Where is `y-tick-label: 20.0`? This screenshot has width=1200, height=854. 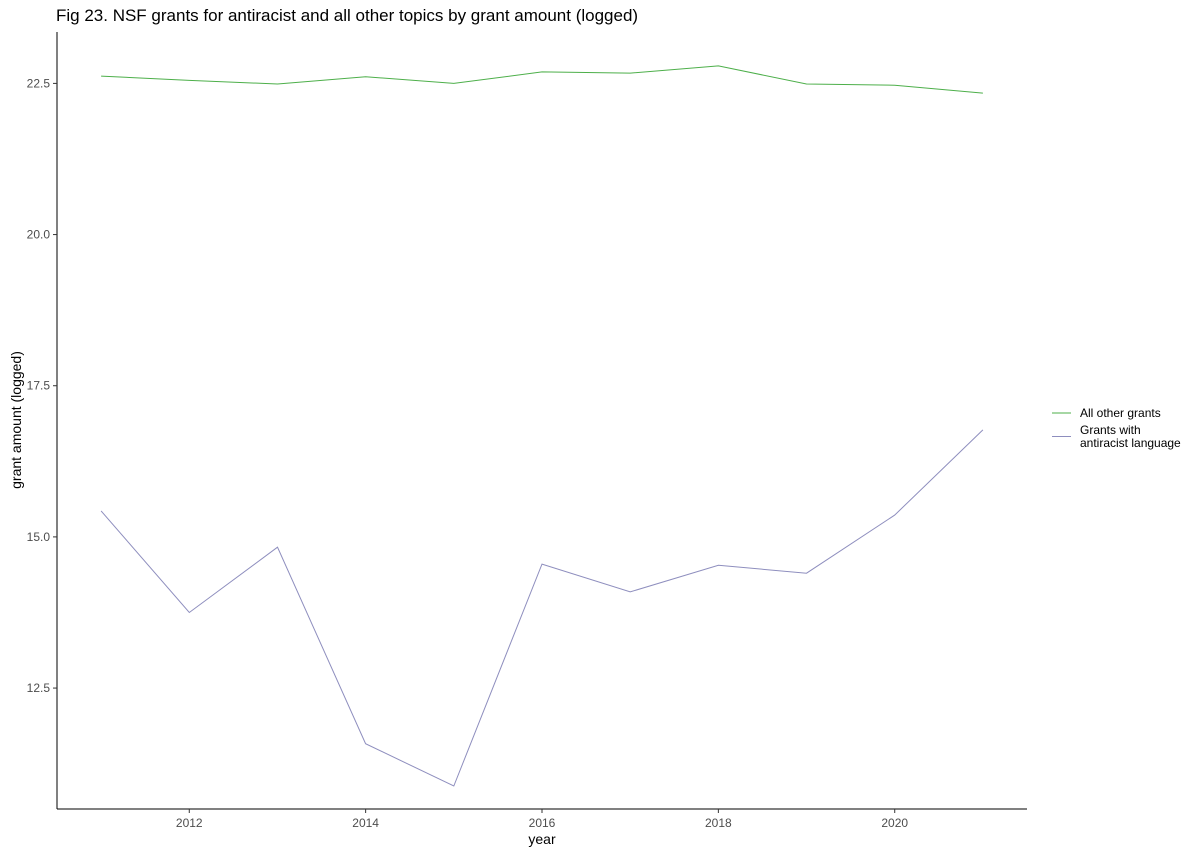
y-tick-label: 20.0 is located at coordinates (39, 235).